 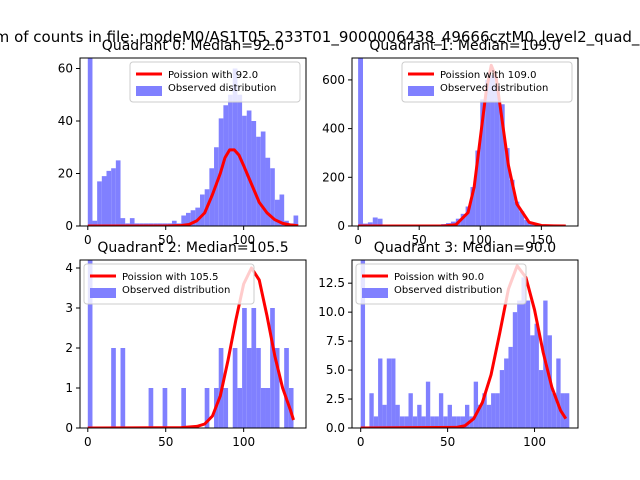 I want to click on subplot-title: Quadrant 1: Median=109.0, so click(x=464, y=46).